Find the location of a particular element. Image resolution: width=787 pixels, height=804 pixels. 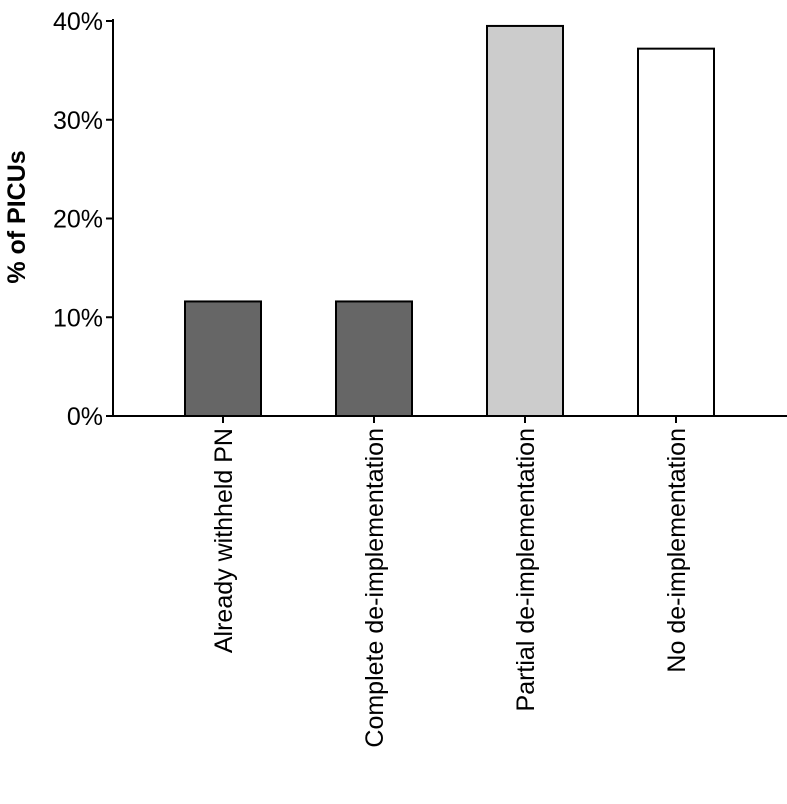

y-tick-label: 30% is located at coordinates (78, 121).